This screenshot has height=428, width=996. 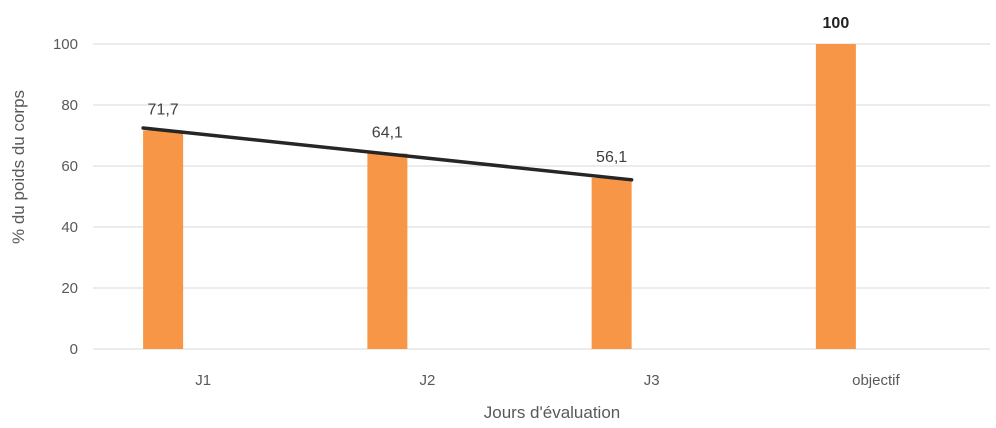 What do you see at coordinates (69, 288) in the screenshot?
I see `y-tick-label: 20` at bounding box center [69, 288].